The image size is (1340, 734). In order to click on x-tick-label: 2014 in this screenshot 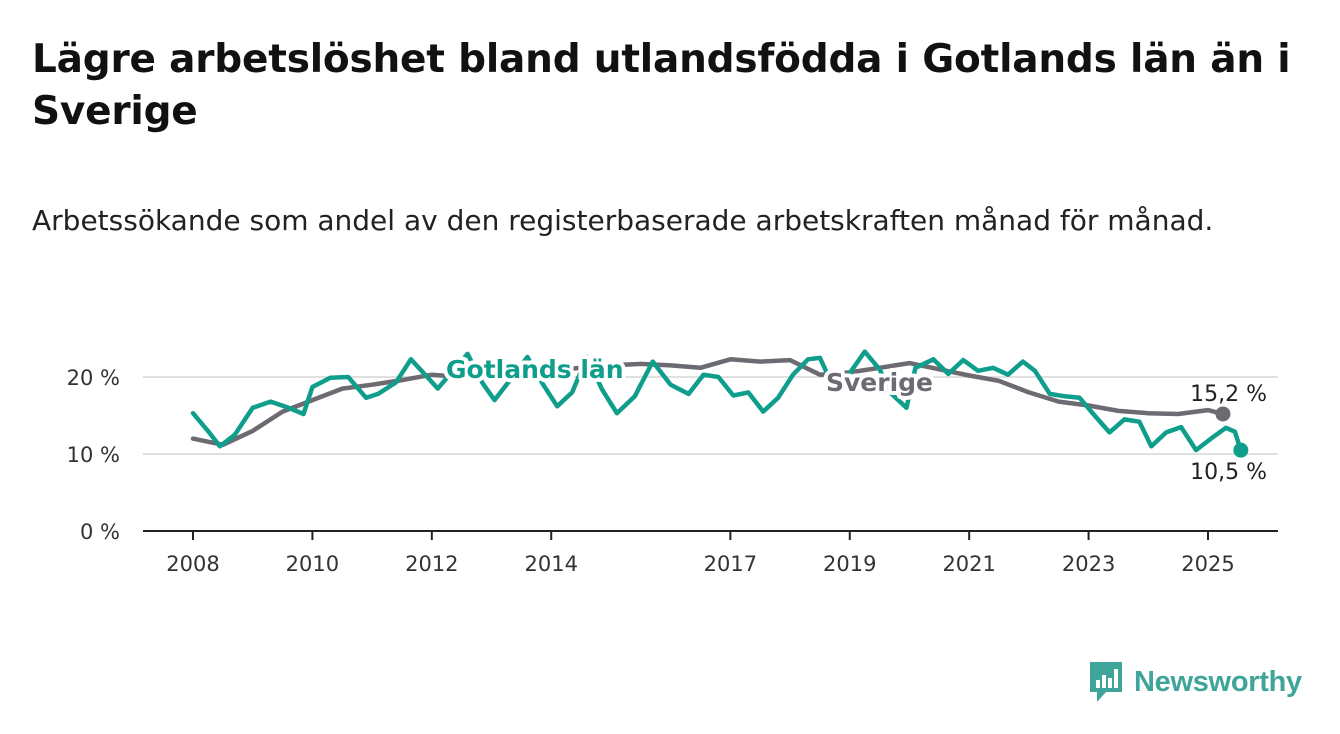, I will do `click(551, 564)`.